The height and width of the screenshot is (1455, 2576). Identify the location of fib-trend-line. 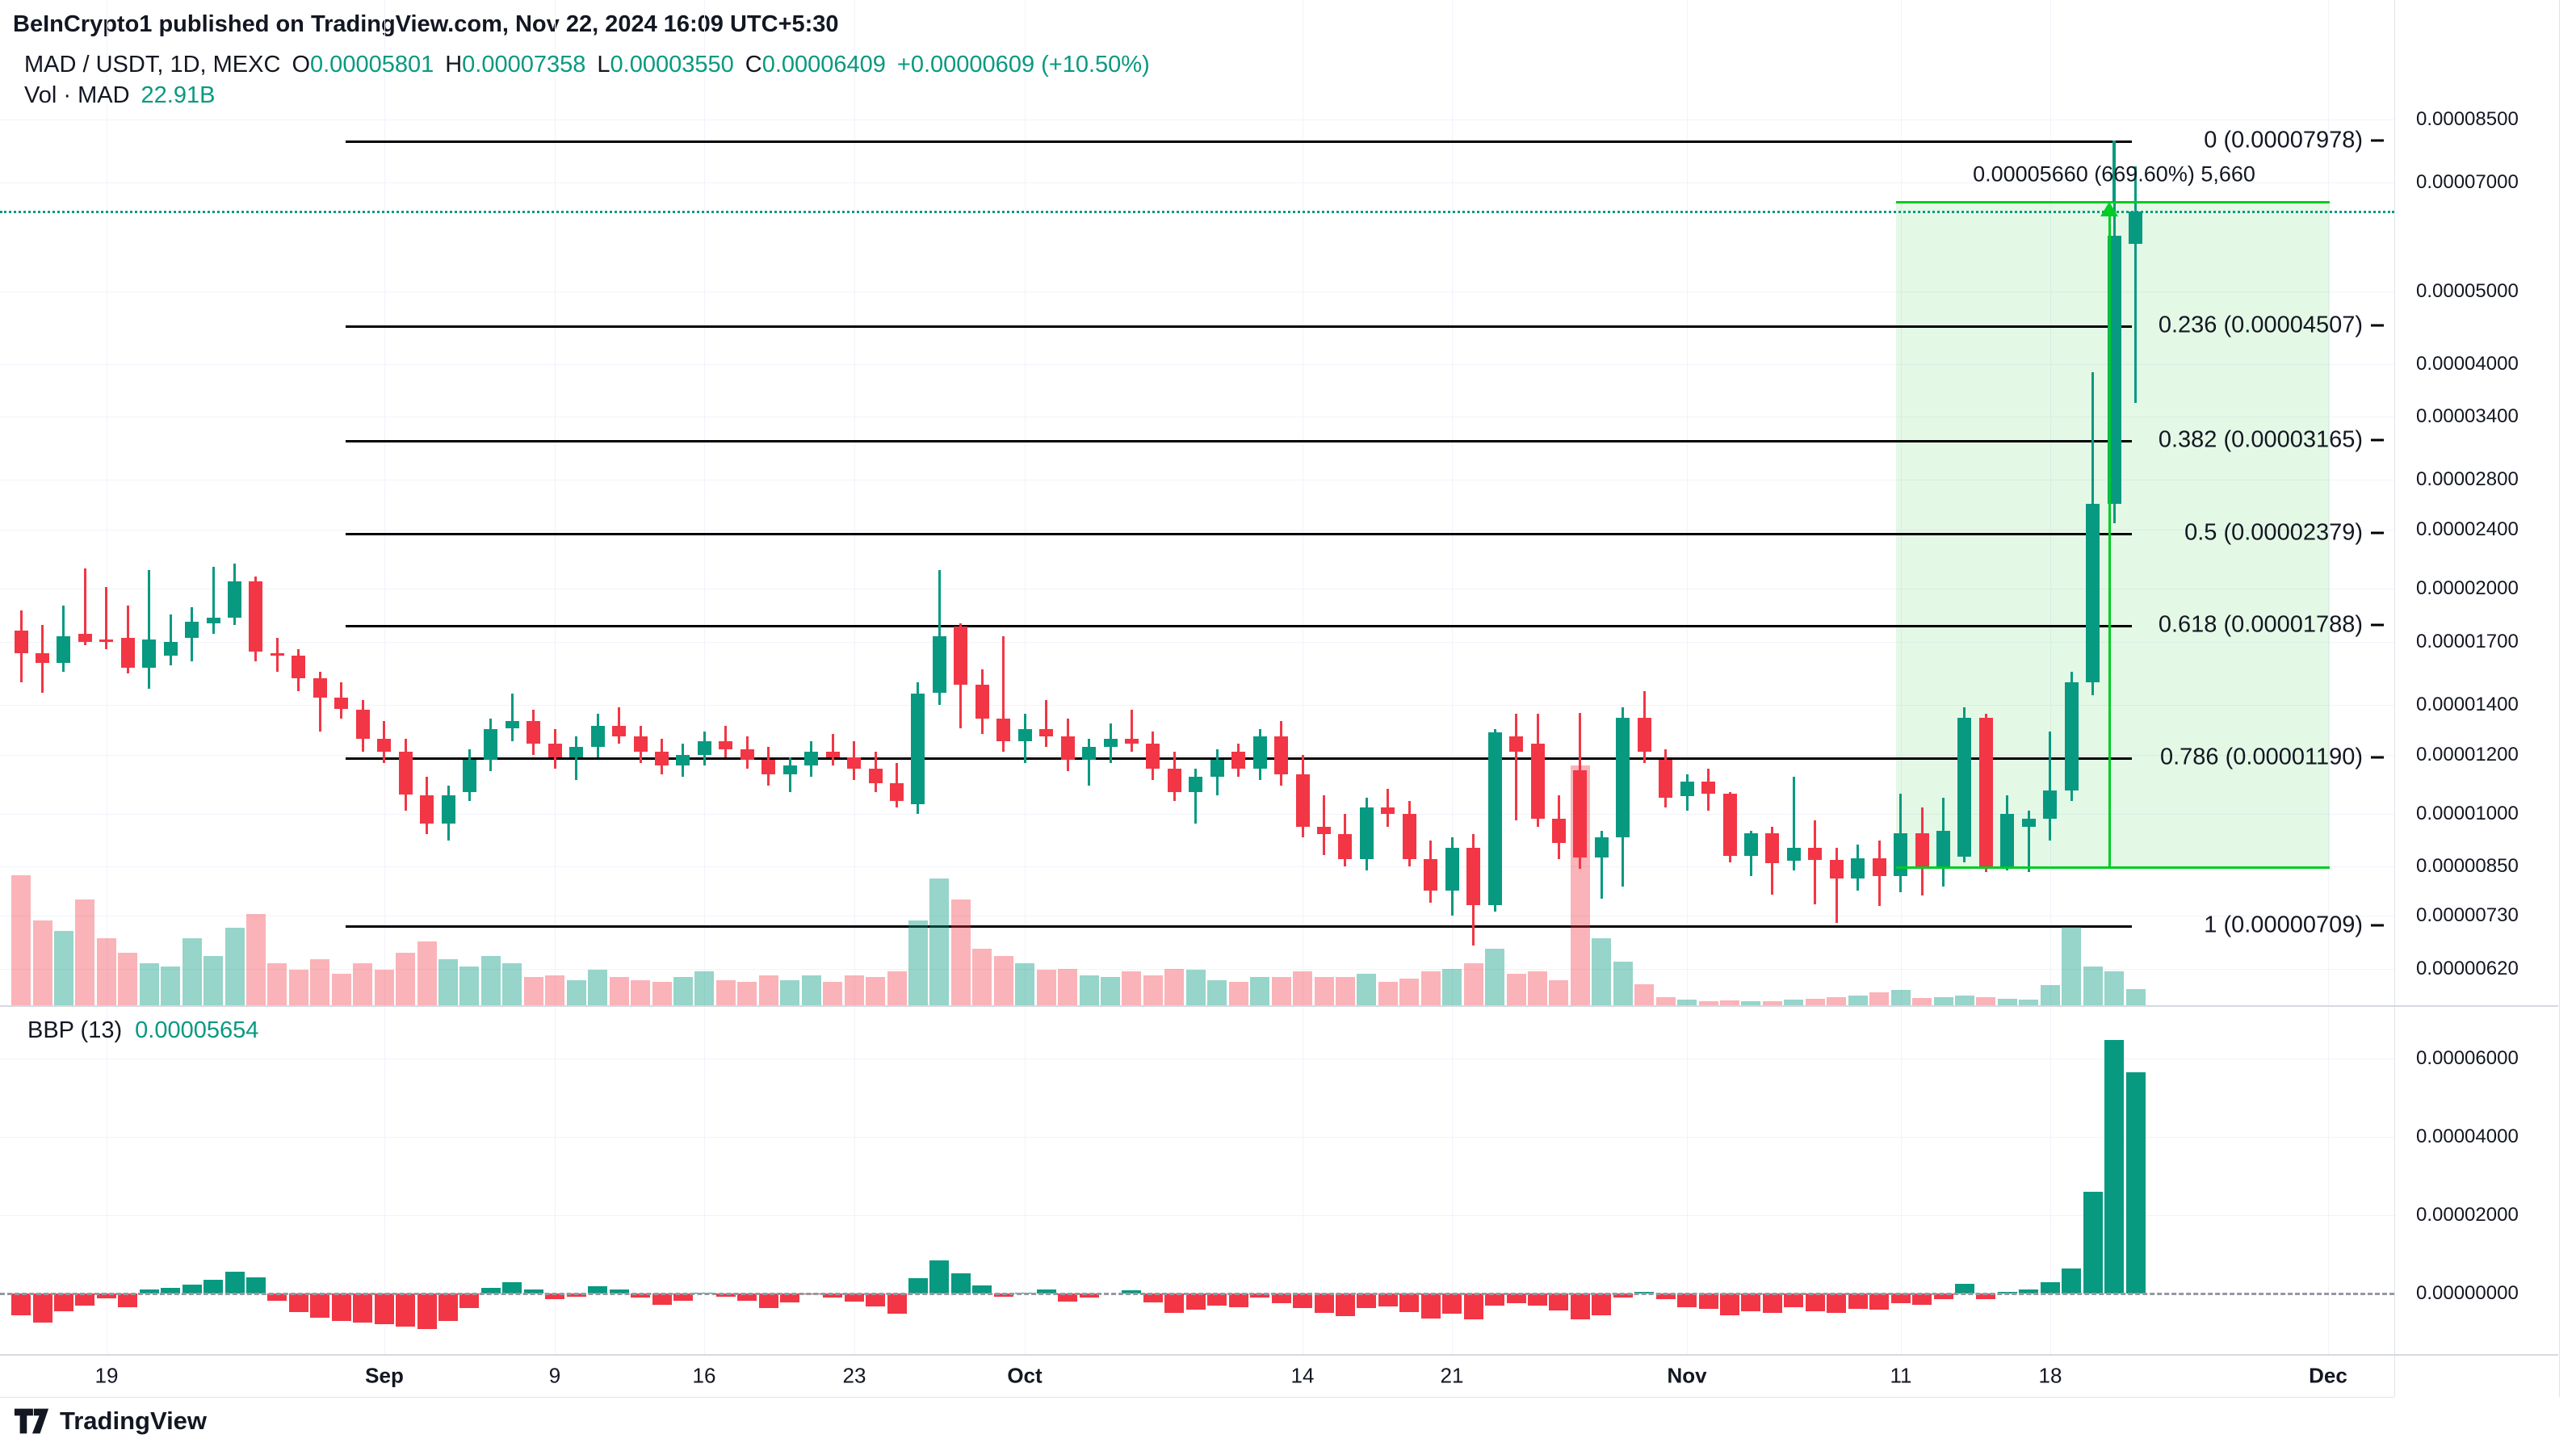
(2113, 171).